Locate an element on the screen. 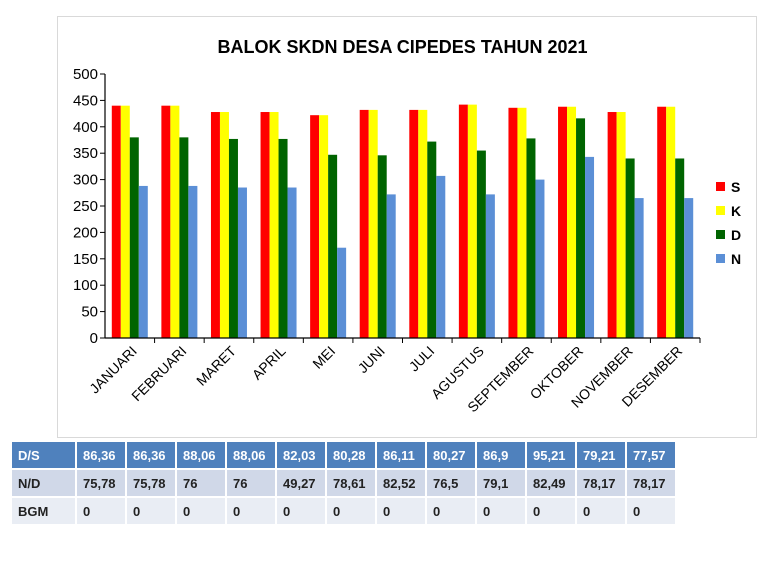 This screenshot has width=768, height=576. table-cell: 78,61 is located at coordinates (351, 483).